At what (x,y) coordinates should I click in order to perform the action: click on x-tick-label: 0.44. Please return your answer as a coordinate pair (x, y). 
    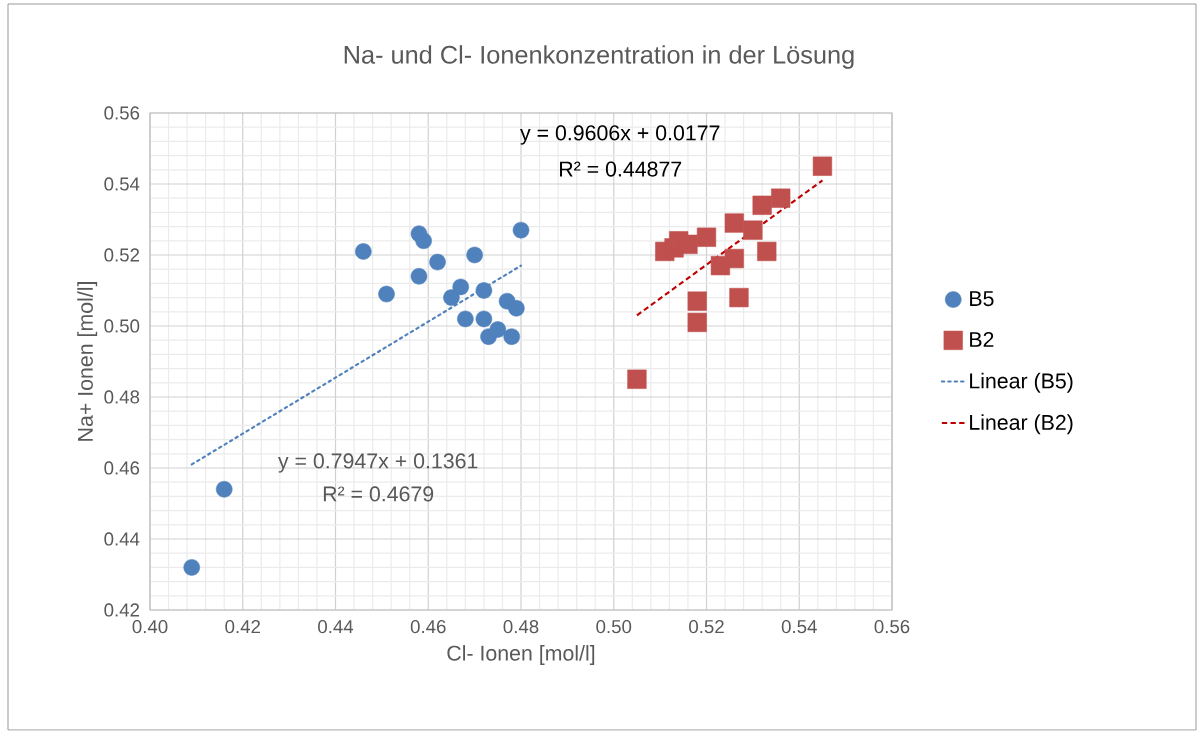
    Looking at the image, I should click on (336, 627).